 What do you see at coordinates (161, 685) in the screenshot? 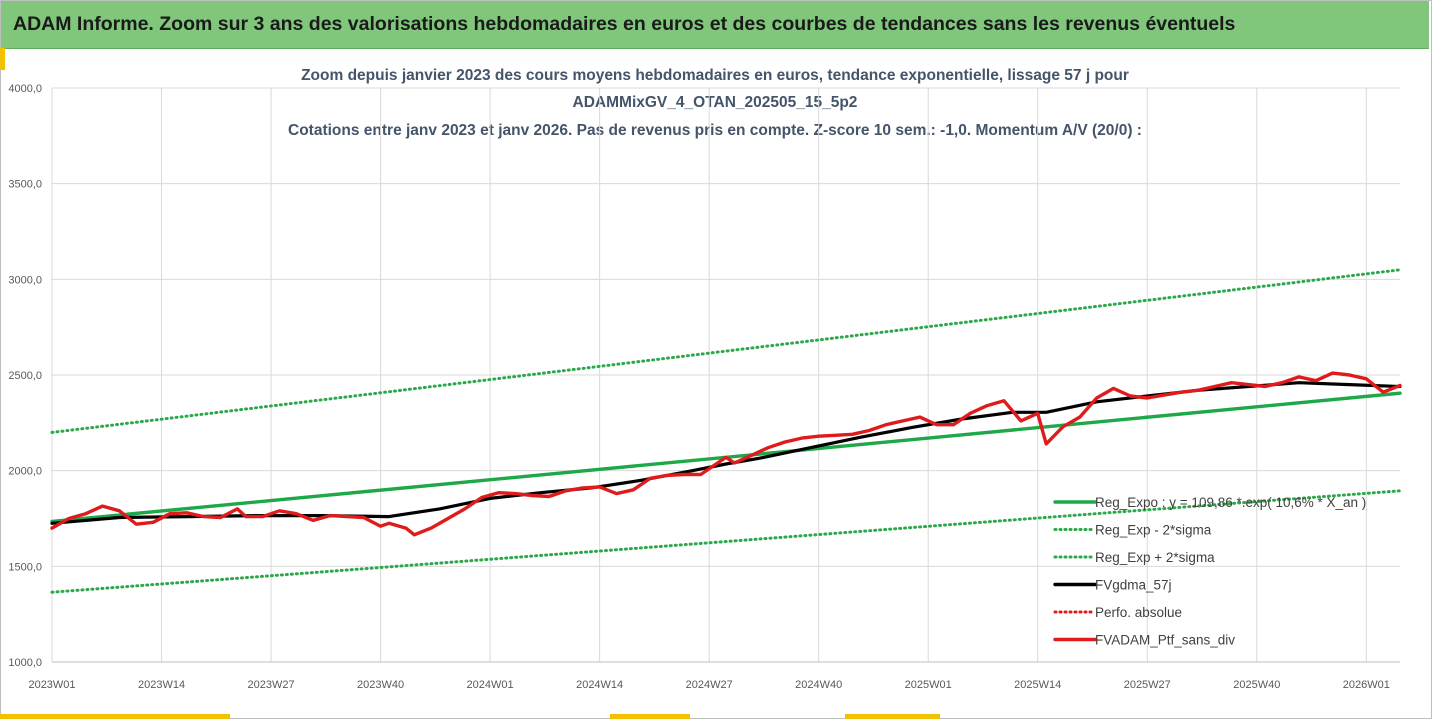
I see `x-tick-label: 2023W14` at bounding box center [161, 685].